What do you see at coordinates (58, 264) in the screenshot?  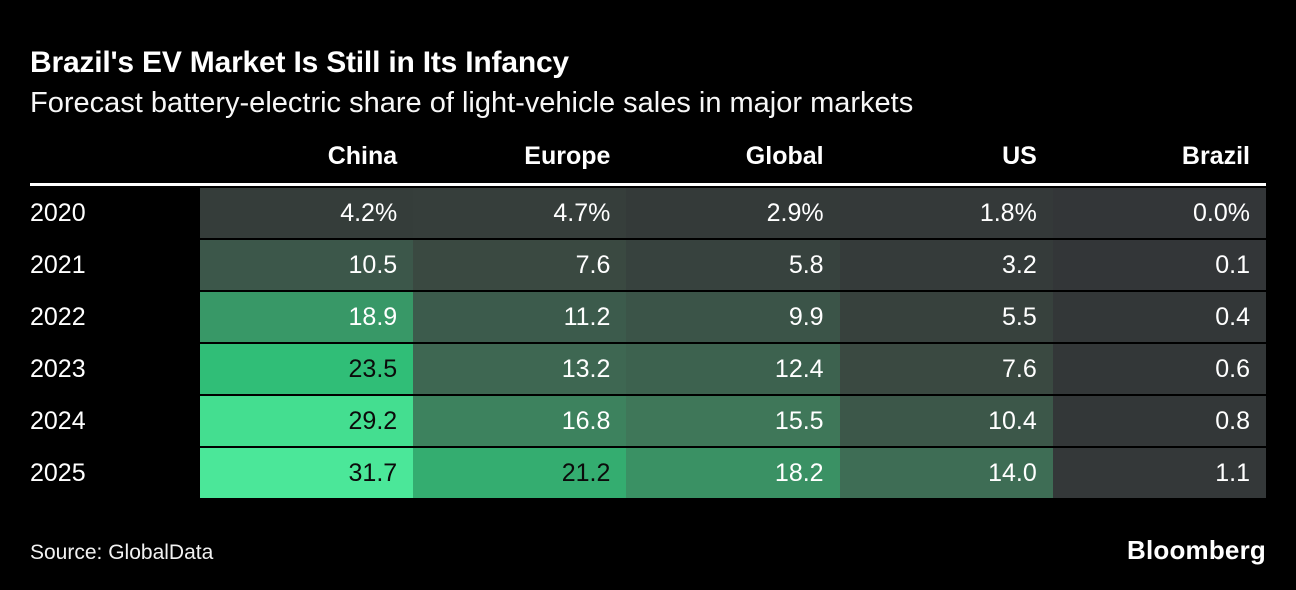 I see `row-label-year: 2021` at bounding box center [58, 264].